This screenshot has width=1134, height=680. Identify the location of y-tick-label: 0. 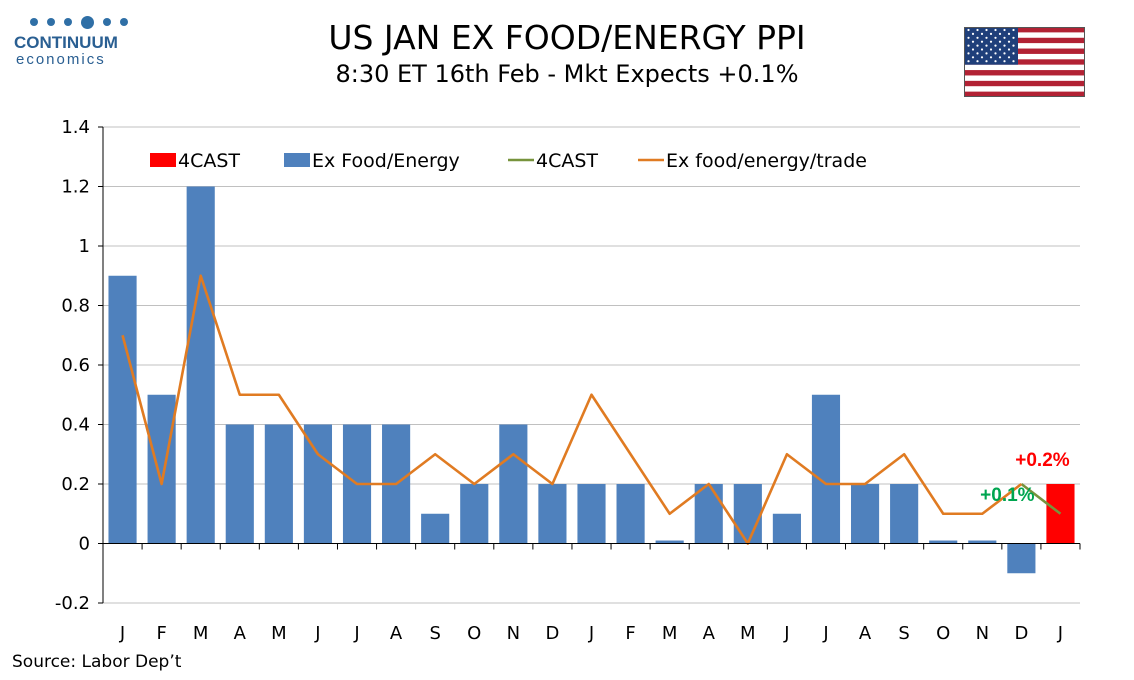
(84, 544).